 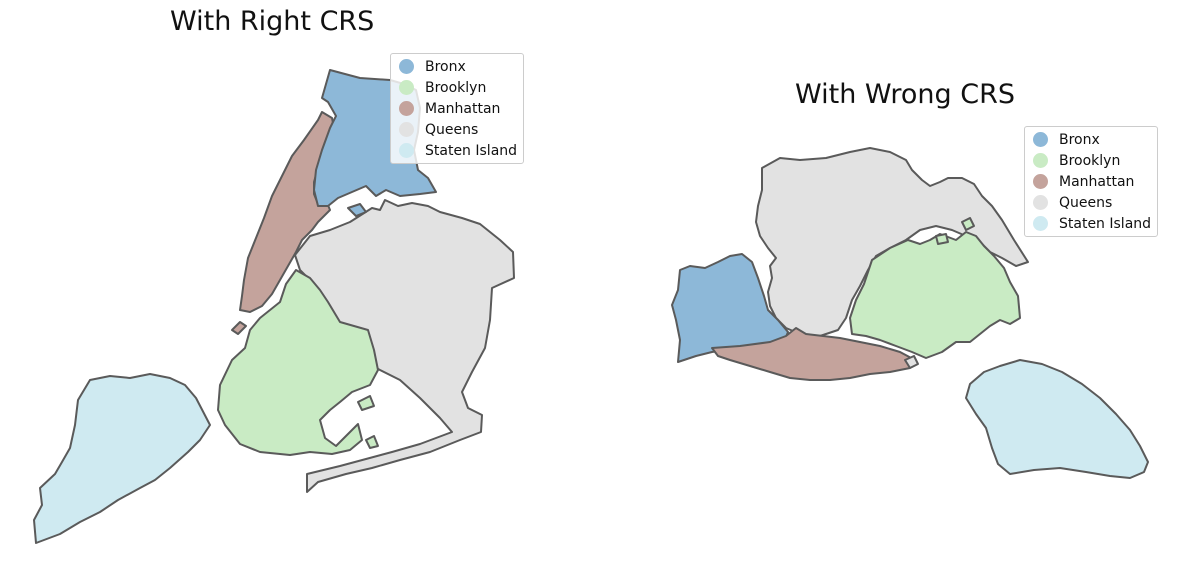 What do you see at coordinates (272, 21) in the screenshot?
I see `left-map-title: With Right CRS` at bounding box center [272, 21].